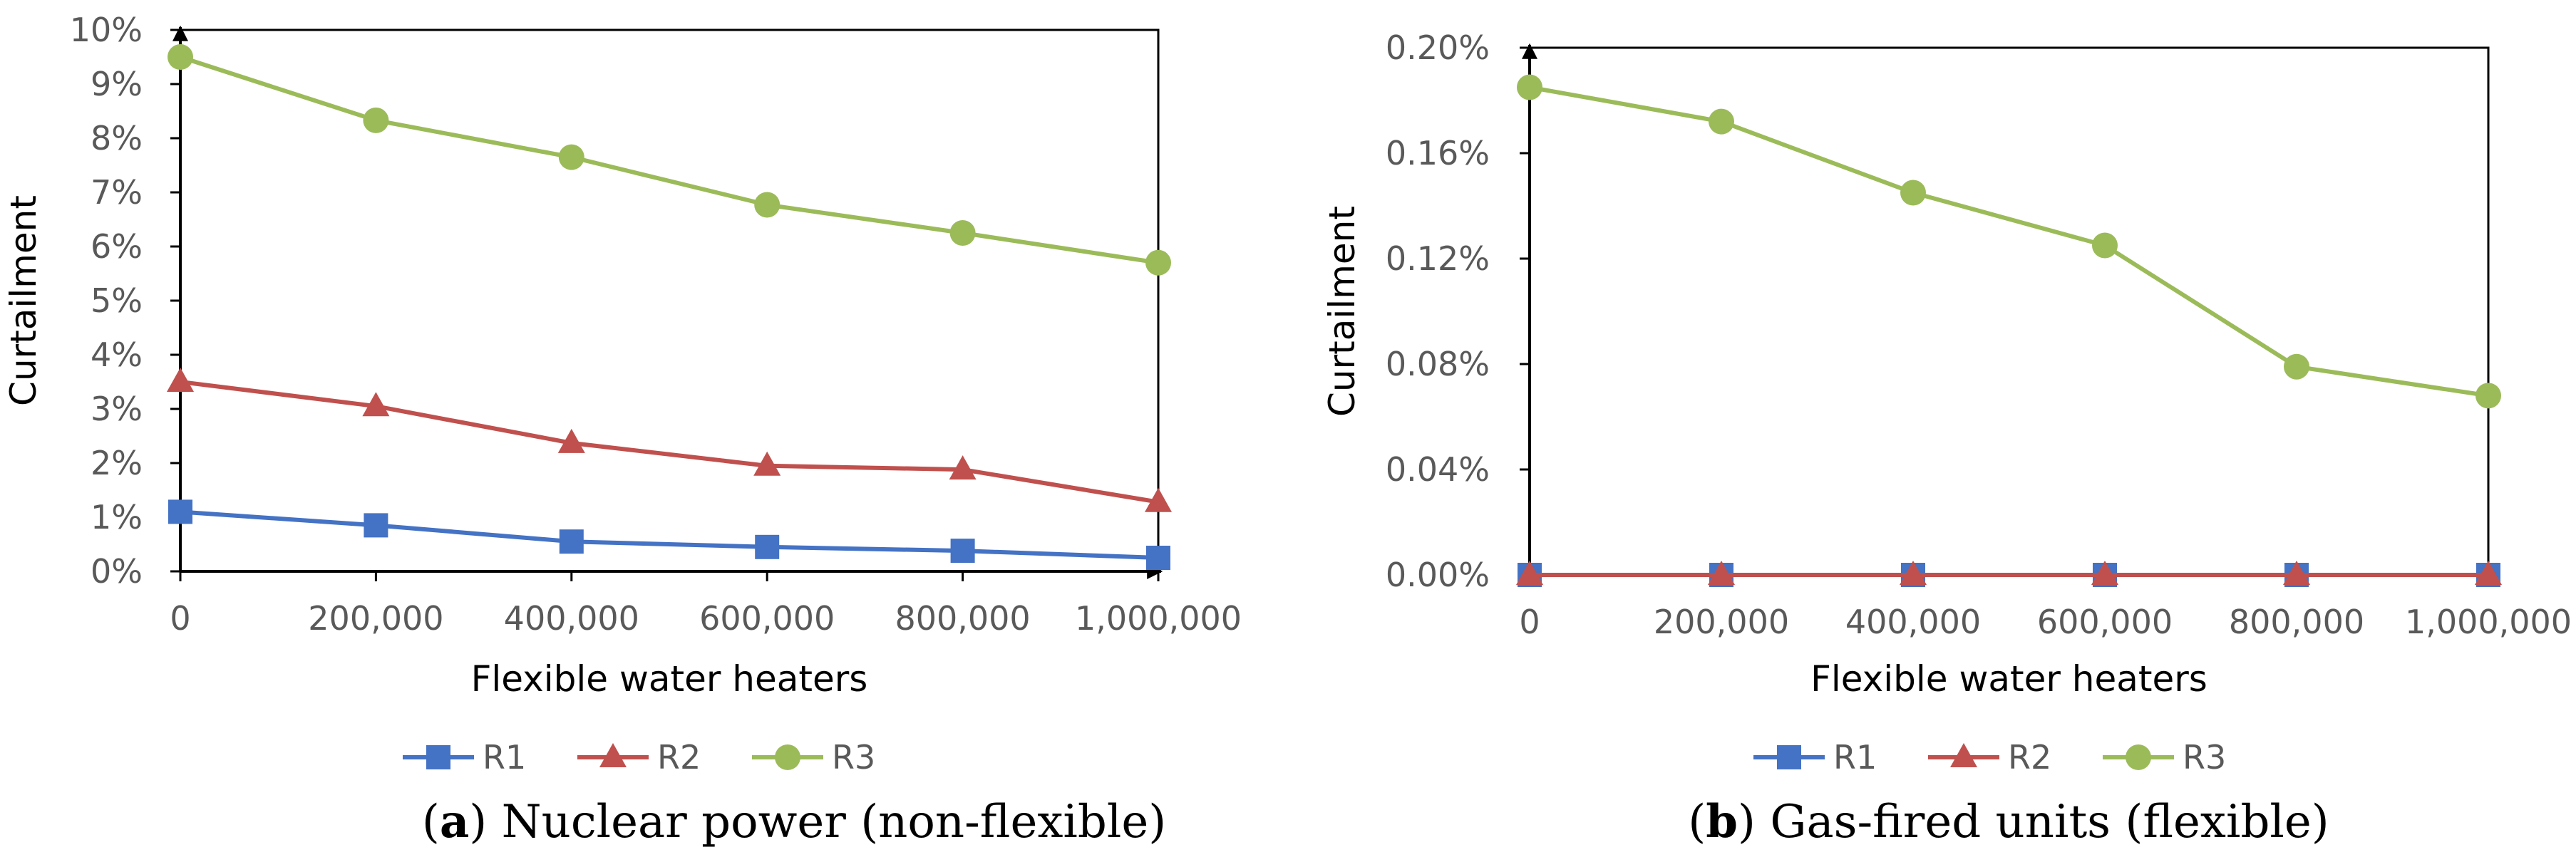  Describe the element at coordinates (669, 442) in the screenshot. I see `series-r2-line` at that location.